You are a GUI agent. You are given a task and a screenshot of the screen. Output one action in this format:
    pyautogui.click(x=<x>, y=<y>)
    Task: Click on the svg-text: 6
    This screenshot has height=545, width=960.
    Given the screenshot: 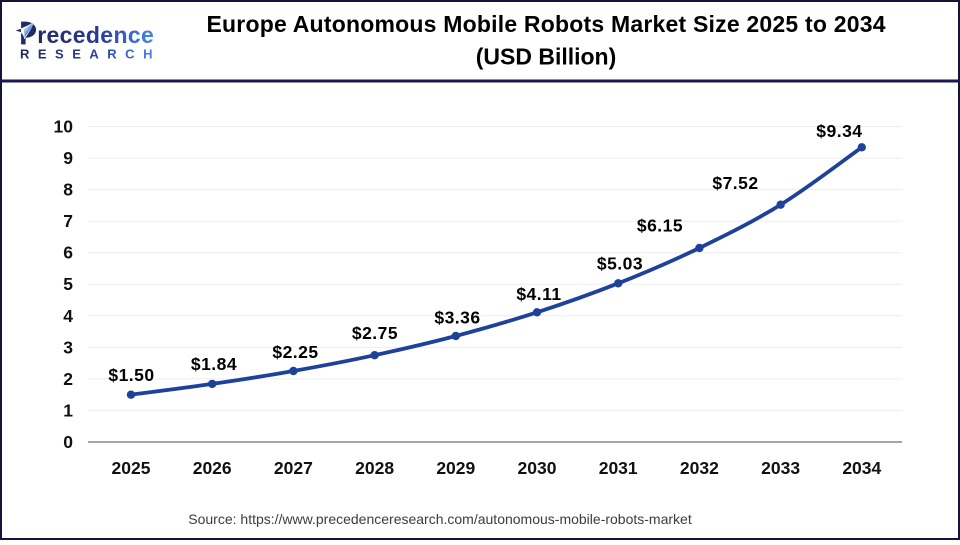 What is the action you would take?
    pyautogui.click(x=68, y=253)
    